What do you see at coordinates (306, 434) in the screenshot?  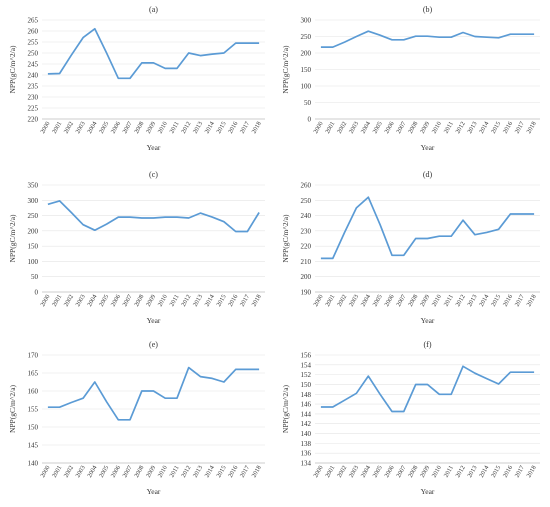 I see `y-tick-label: 140` at bounding box center [306, 434].